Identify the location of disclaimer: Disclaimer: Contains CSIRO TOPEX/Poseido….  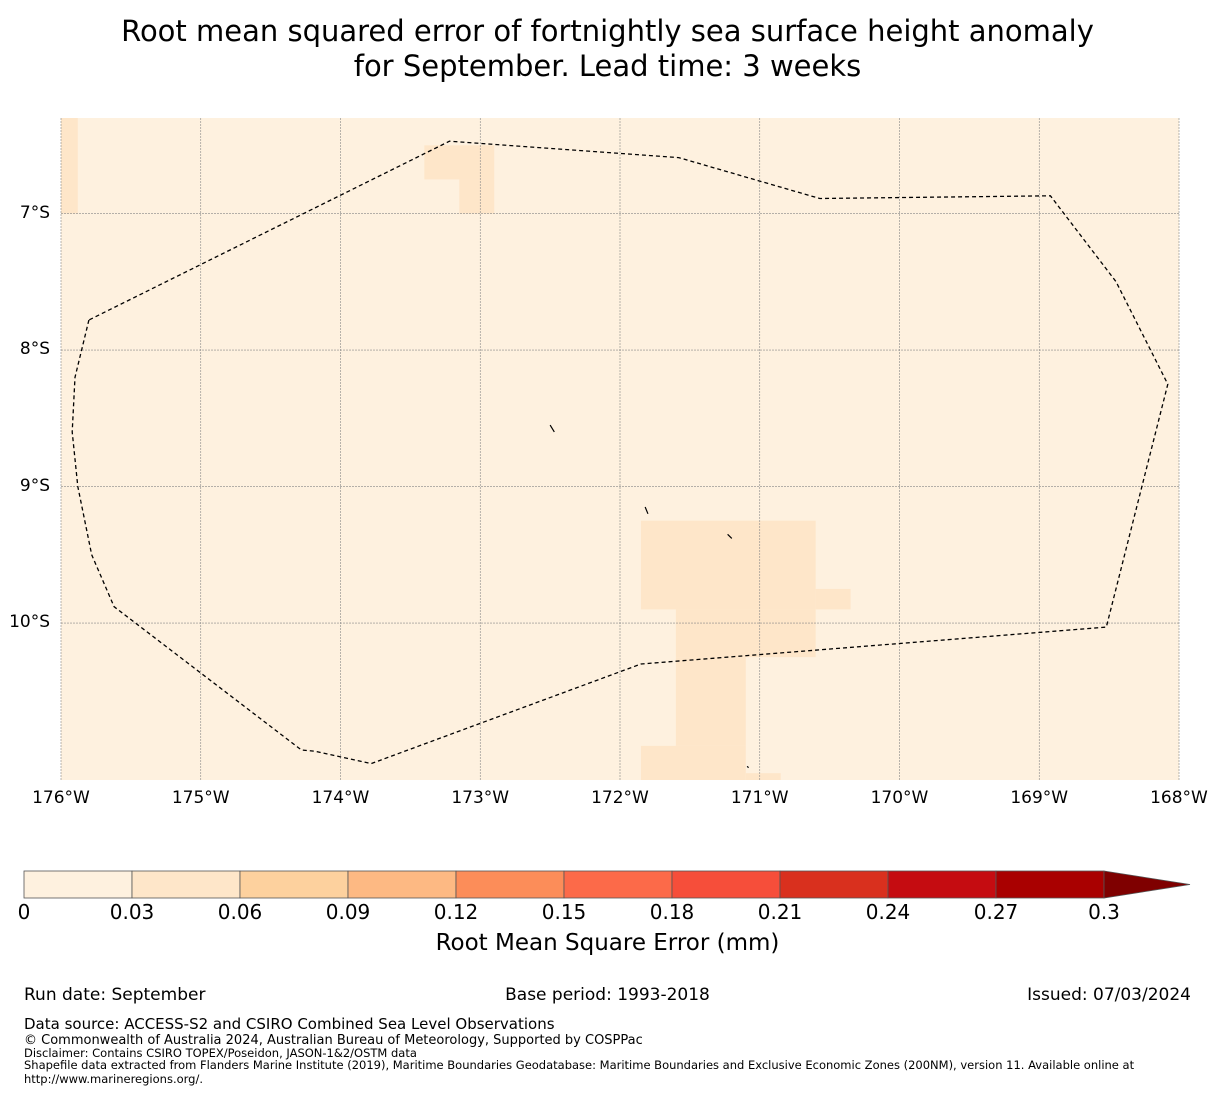
(220, 1053).